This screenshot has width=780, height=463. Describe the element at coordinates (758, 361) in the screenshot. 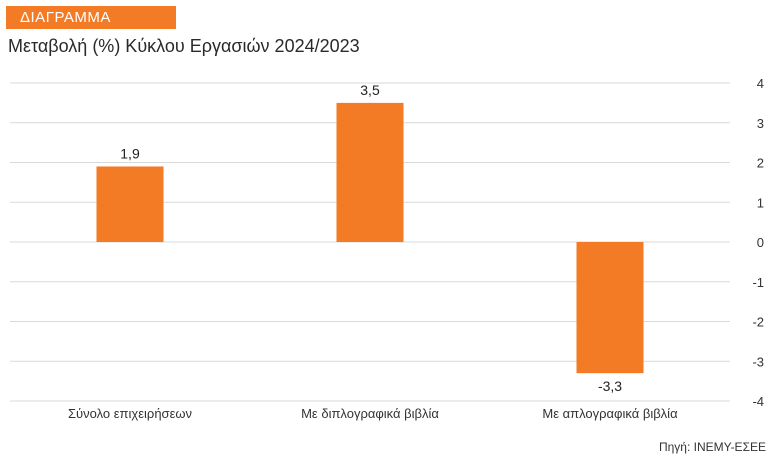

I see `y-tick-label: -3` at that location.